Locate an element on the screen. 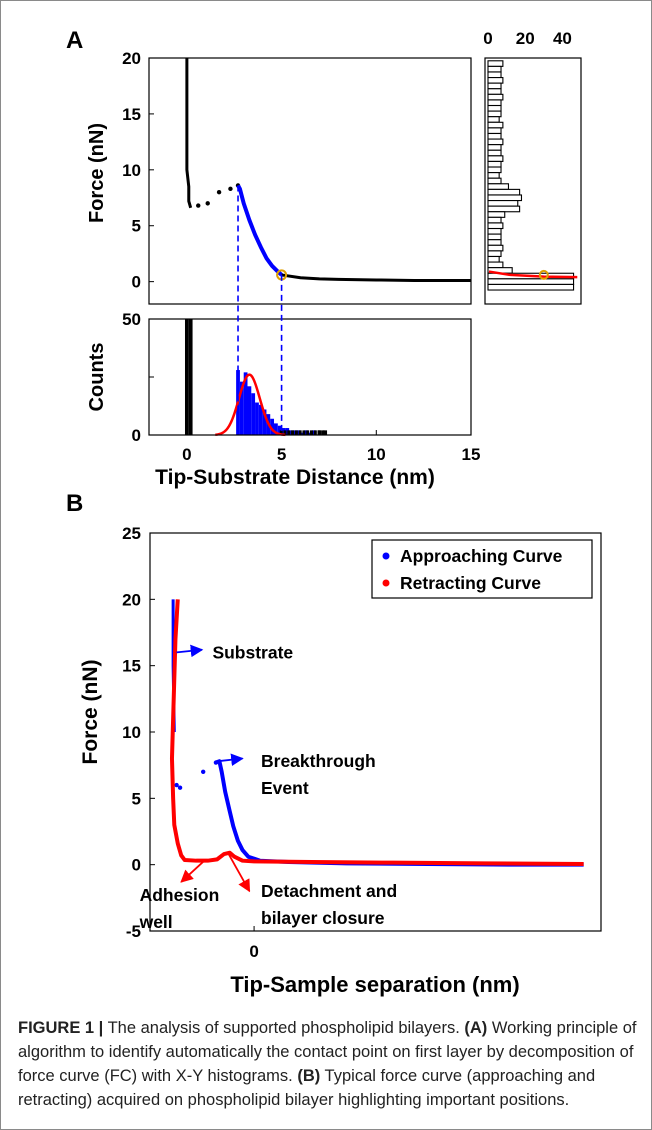 Image resolution: width=652 pixels, height=1130 pixels. panel-a-side-histogram-axes-box is located at coordinates (533, 181).